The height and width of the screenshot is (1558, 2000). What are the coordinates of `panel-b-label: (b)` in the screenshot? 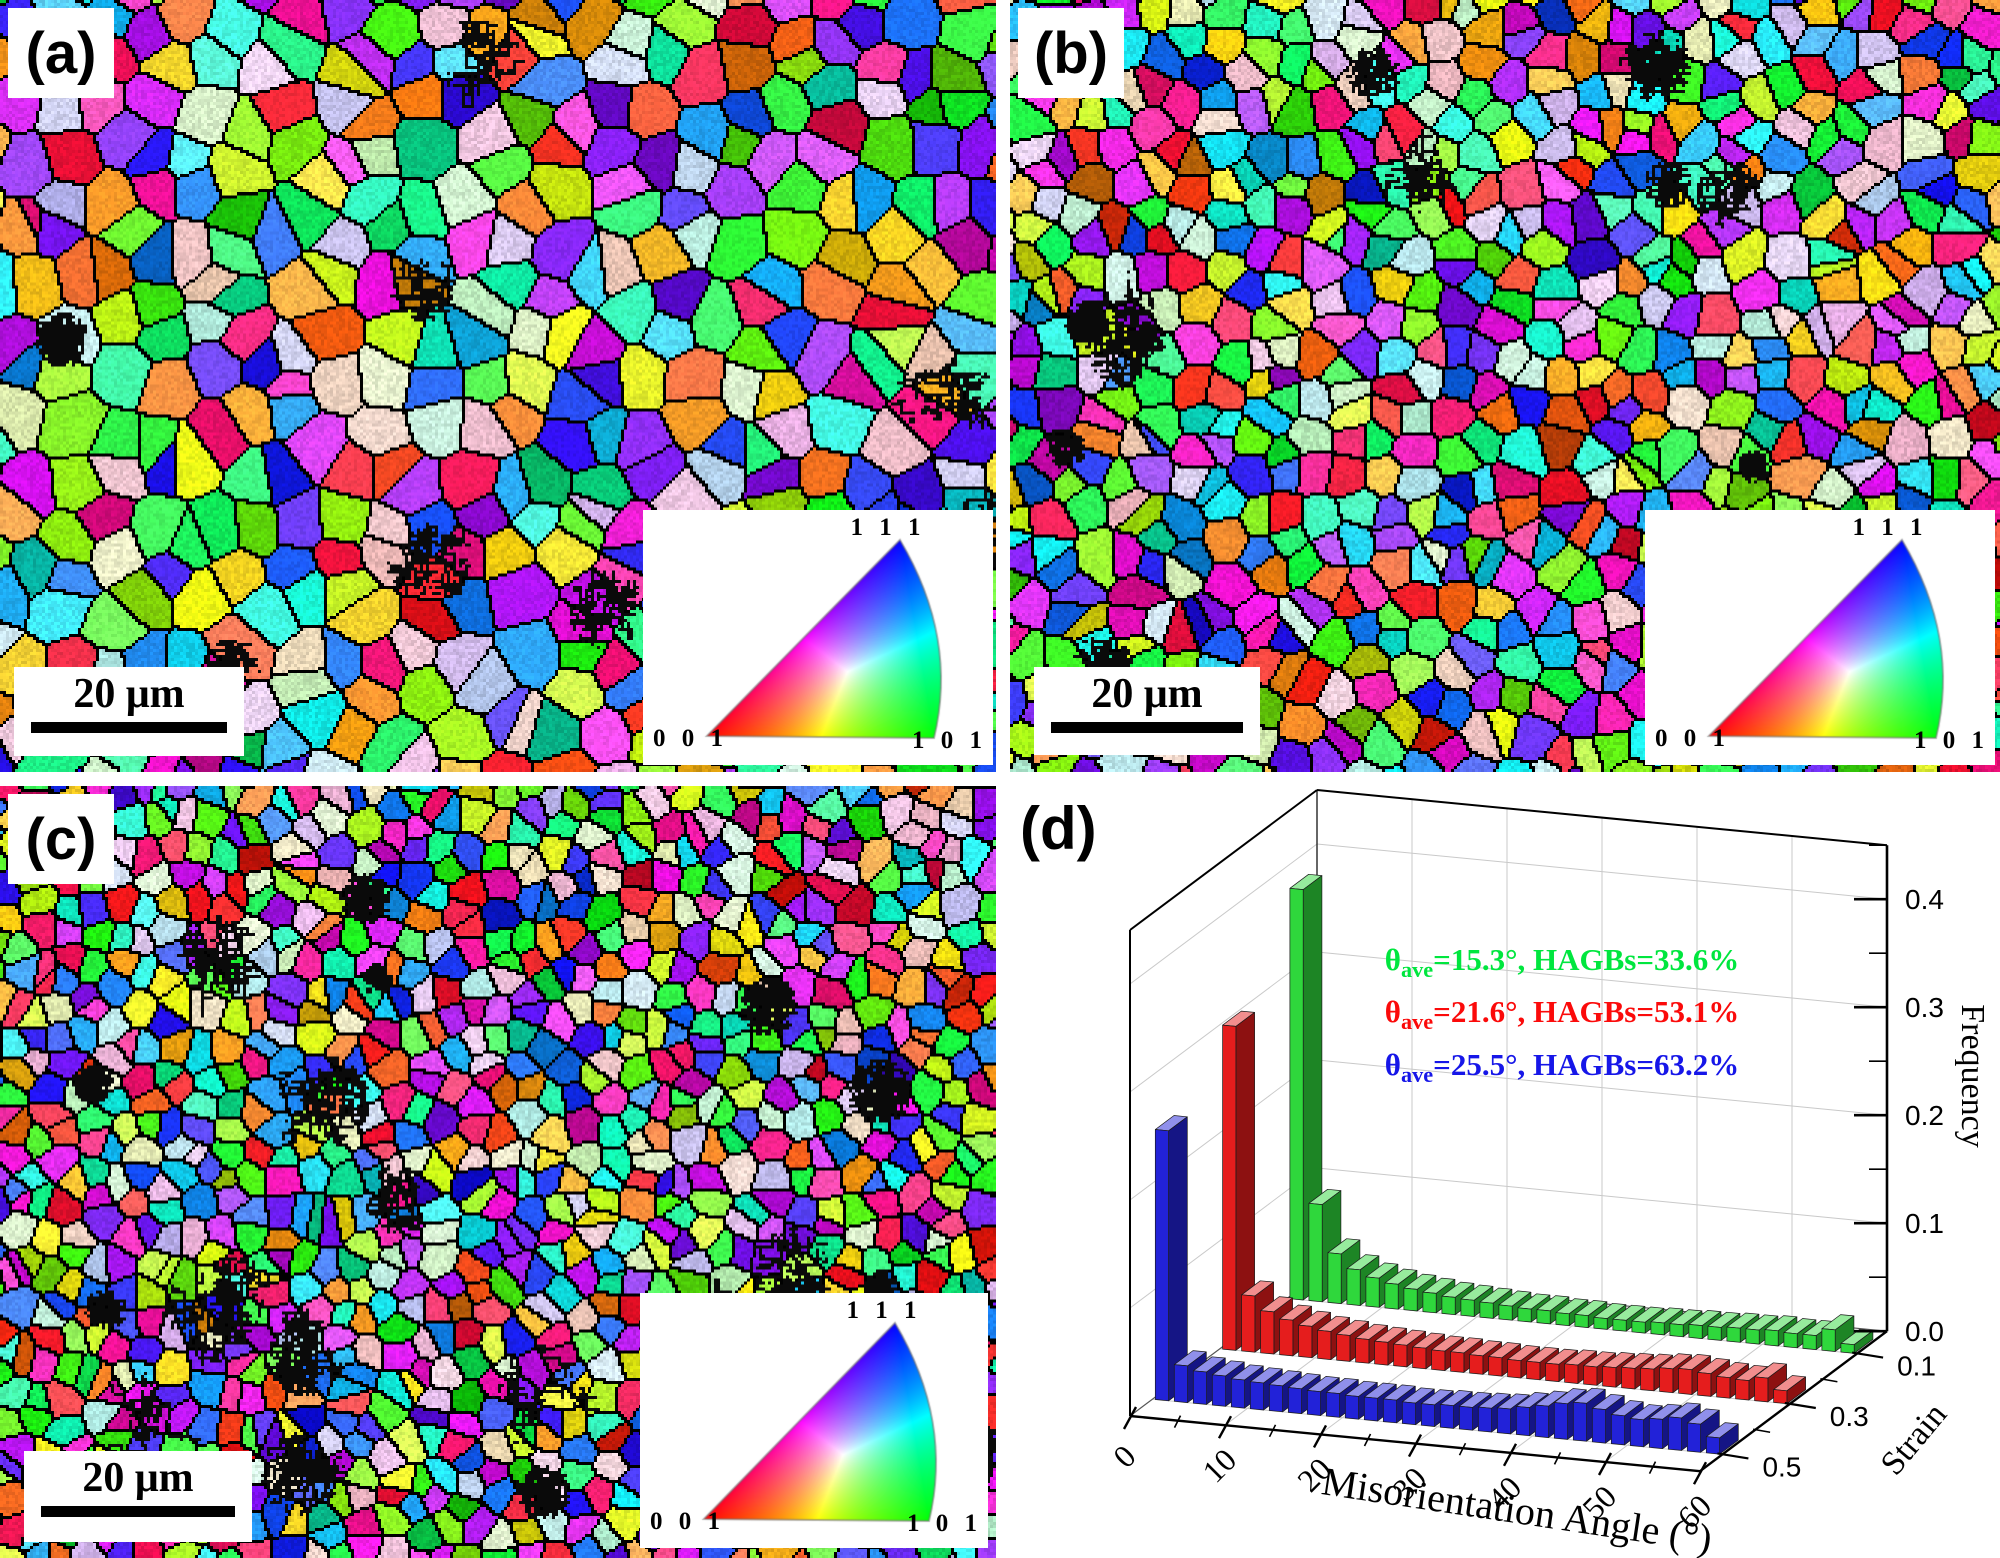 It's located at (1071, 53).